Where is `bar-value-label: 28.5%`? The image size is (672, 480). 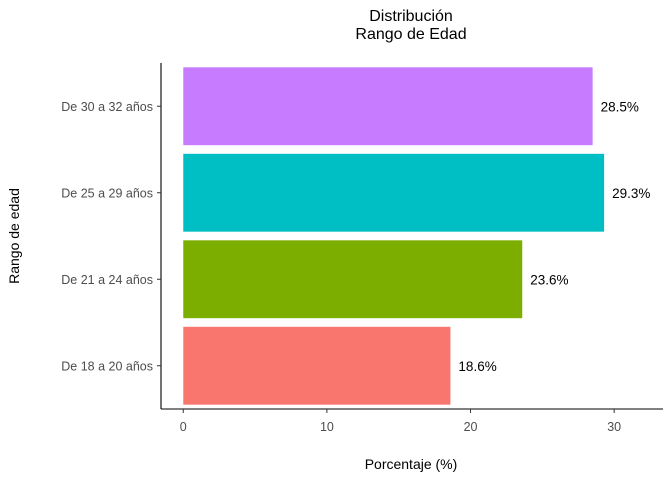 bar-value-label: 28.5% is located at coordinates (620, 106).